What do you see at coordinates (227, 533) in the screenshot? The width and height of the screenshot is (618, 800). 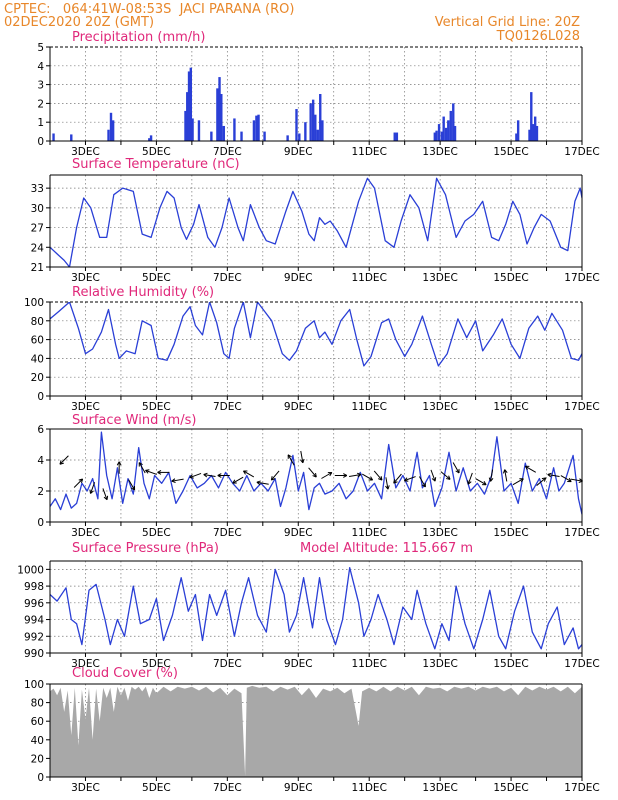 I see `x-tick-label: 7DEC` at bounding box center [227, 533].